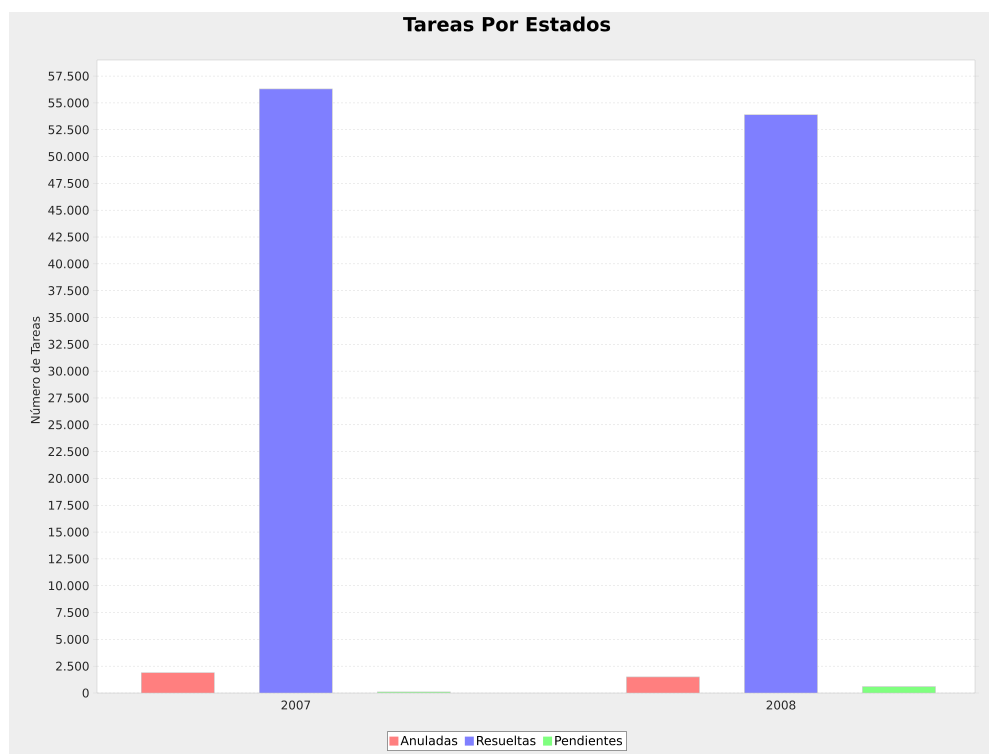 The width and height of the screenshot is (989, 754). I want to click on y-tick-label: 17.500, so click(68, 505).